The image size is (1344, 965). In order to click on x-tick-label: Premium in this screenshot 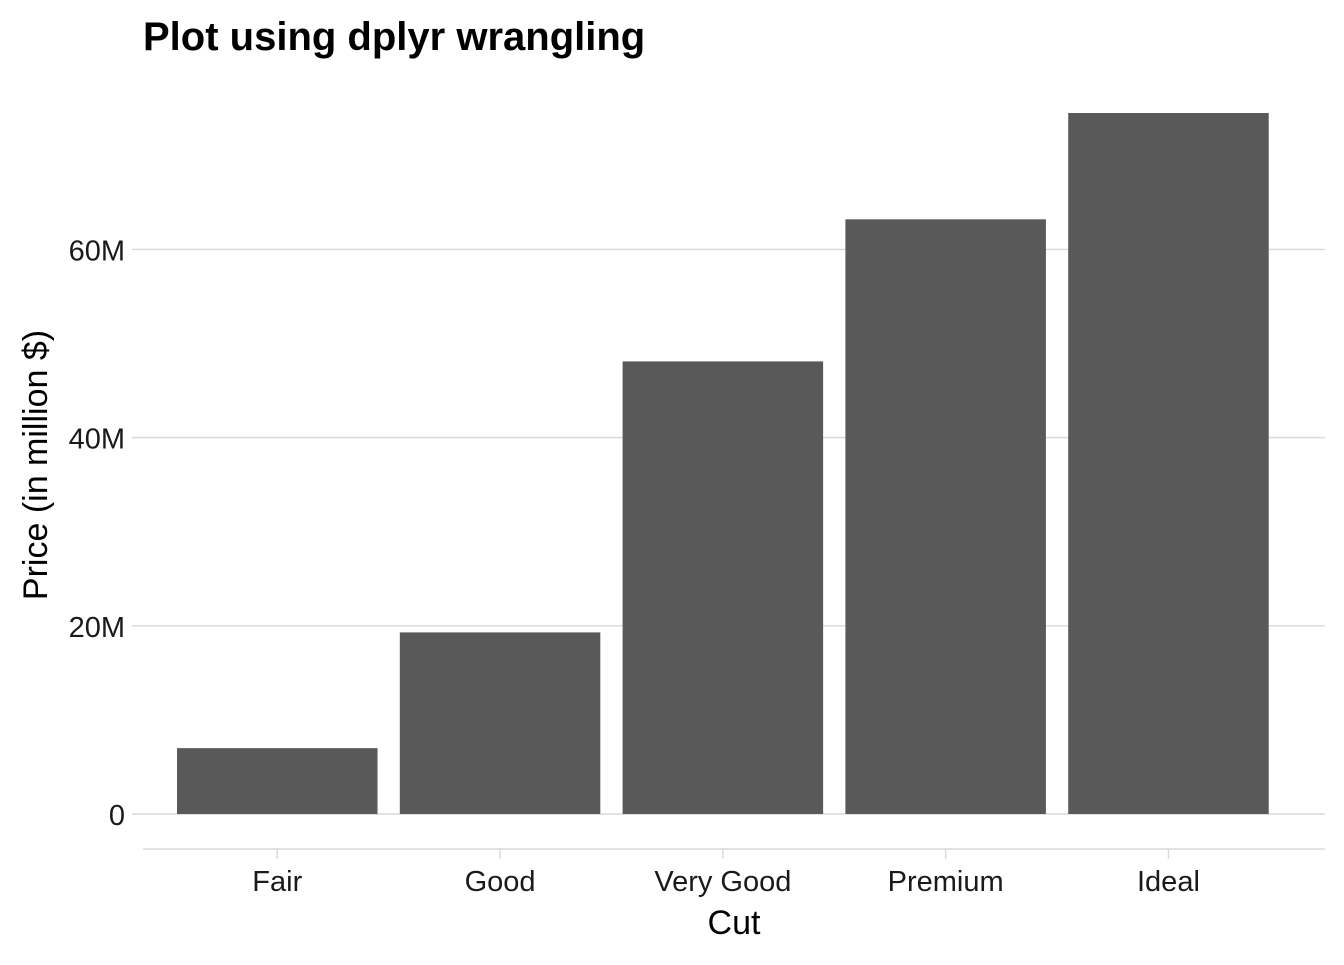, I will do `click(946, 882)`.